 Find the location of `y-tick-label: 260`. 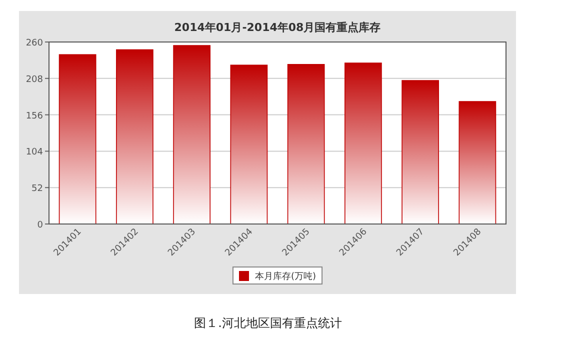

y-tick-label: 260 is located at coordinates (35, 43).